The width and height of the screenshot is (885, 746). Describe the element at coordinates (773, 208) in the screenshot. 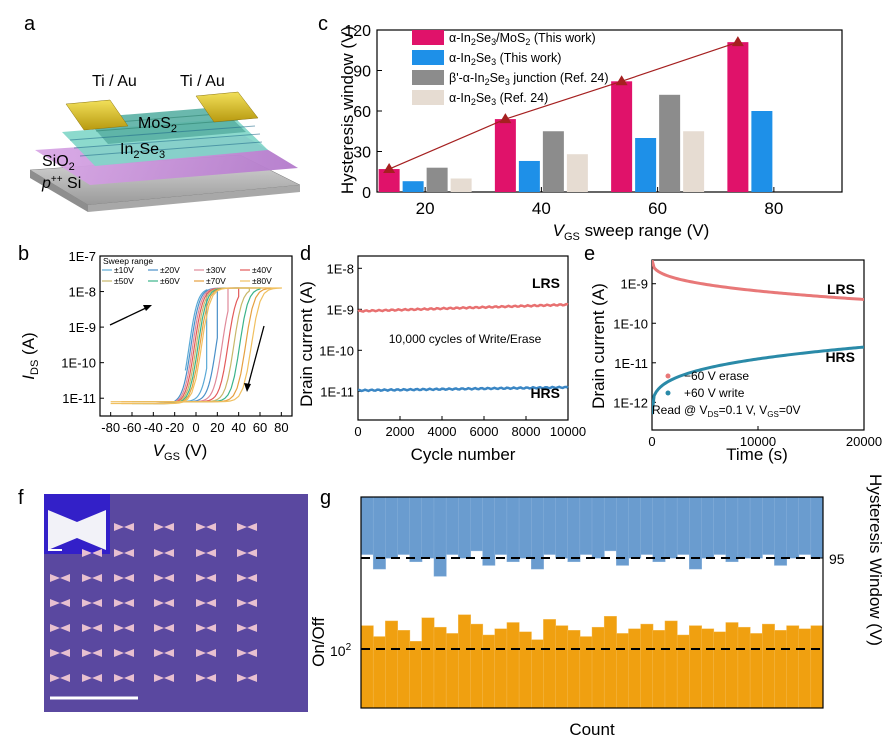

I see `chart-c-xtick-label: 80` at that location.